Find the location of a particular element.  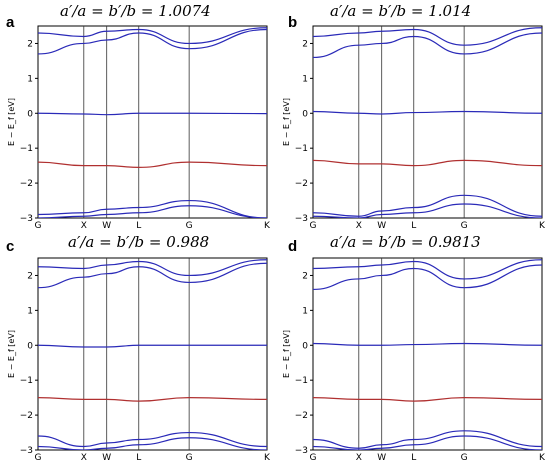

panel-letter-d: d is located at coordinates (293, 246).